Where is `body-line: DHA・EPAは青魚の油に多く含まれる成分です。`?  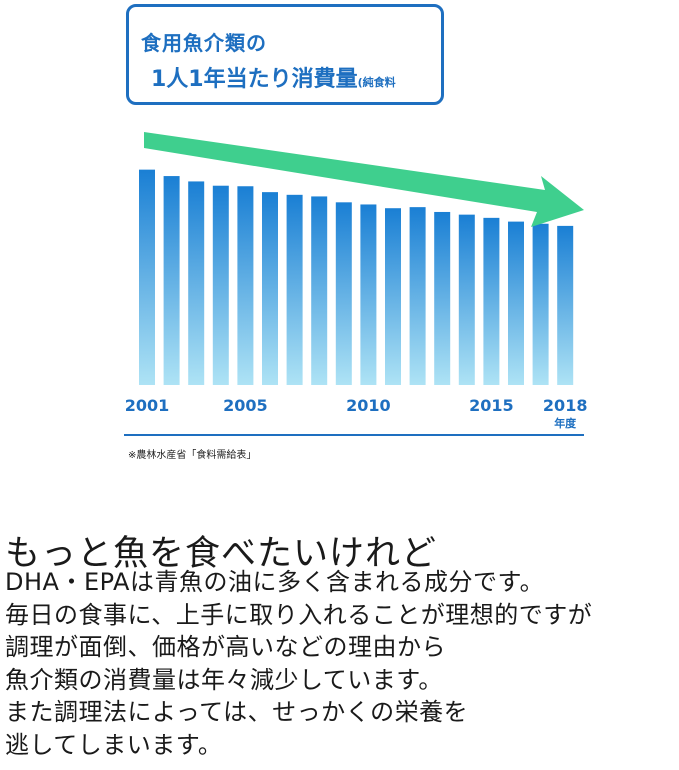
body-line: DHA・EPAは青魚の油に多く含まれる成分です。 is located at coordinates (275, 582).